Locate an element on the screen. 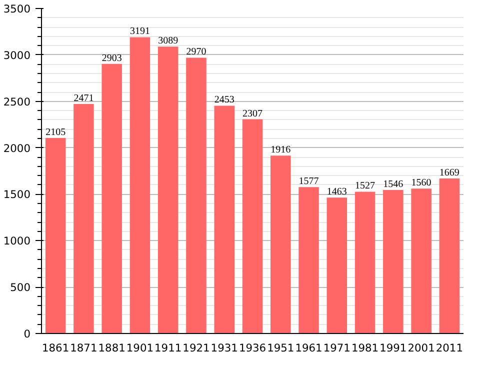 The width and height of the screenshot is (488, 373). y-tick-label: 2000 is located at coordinates (17, 148).